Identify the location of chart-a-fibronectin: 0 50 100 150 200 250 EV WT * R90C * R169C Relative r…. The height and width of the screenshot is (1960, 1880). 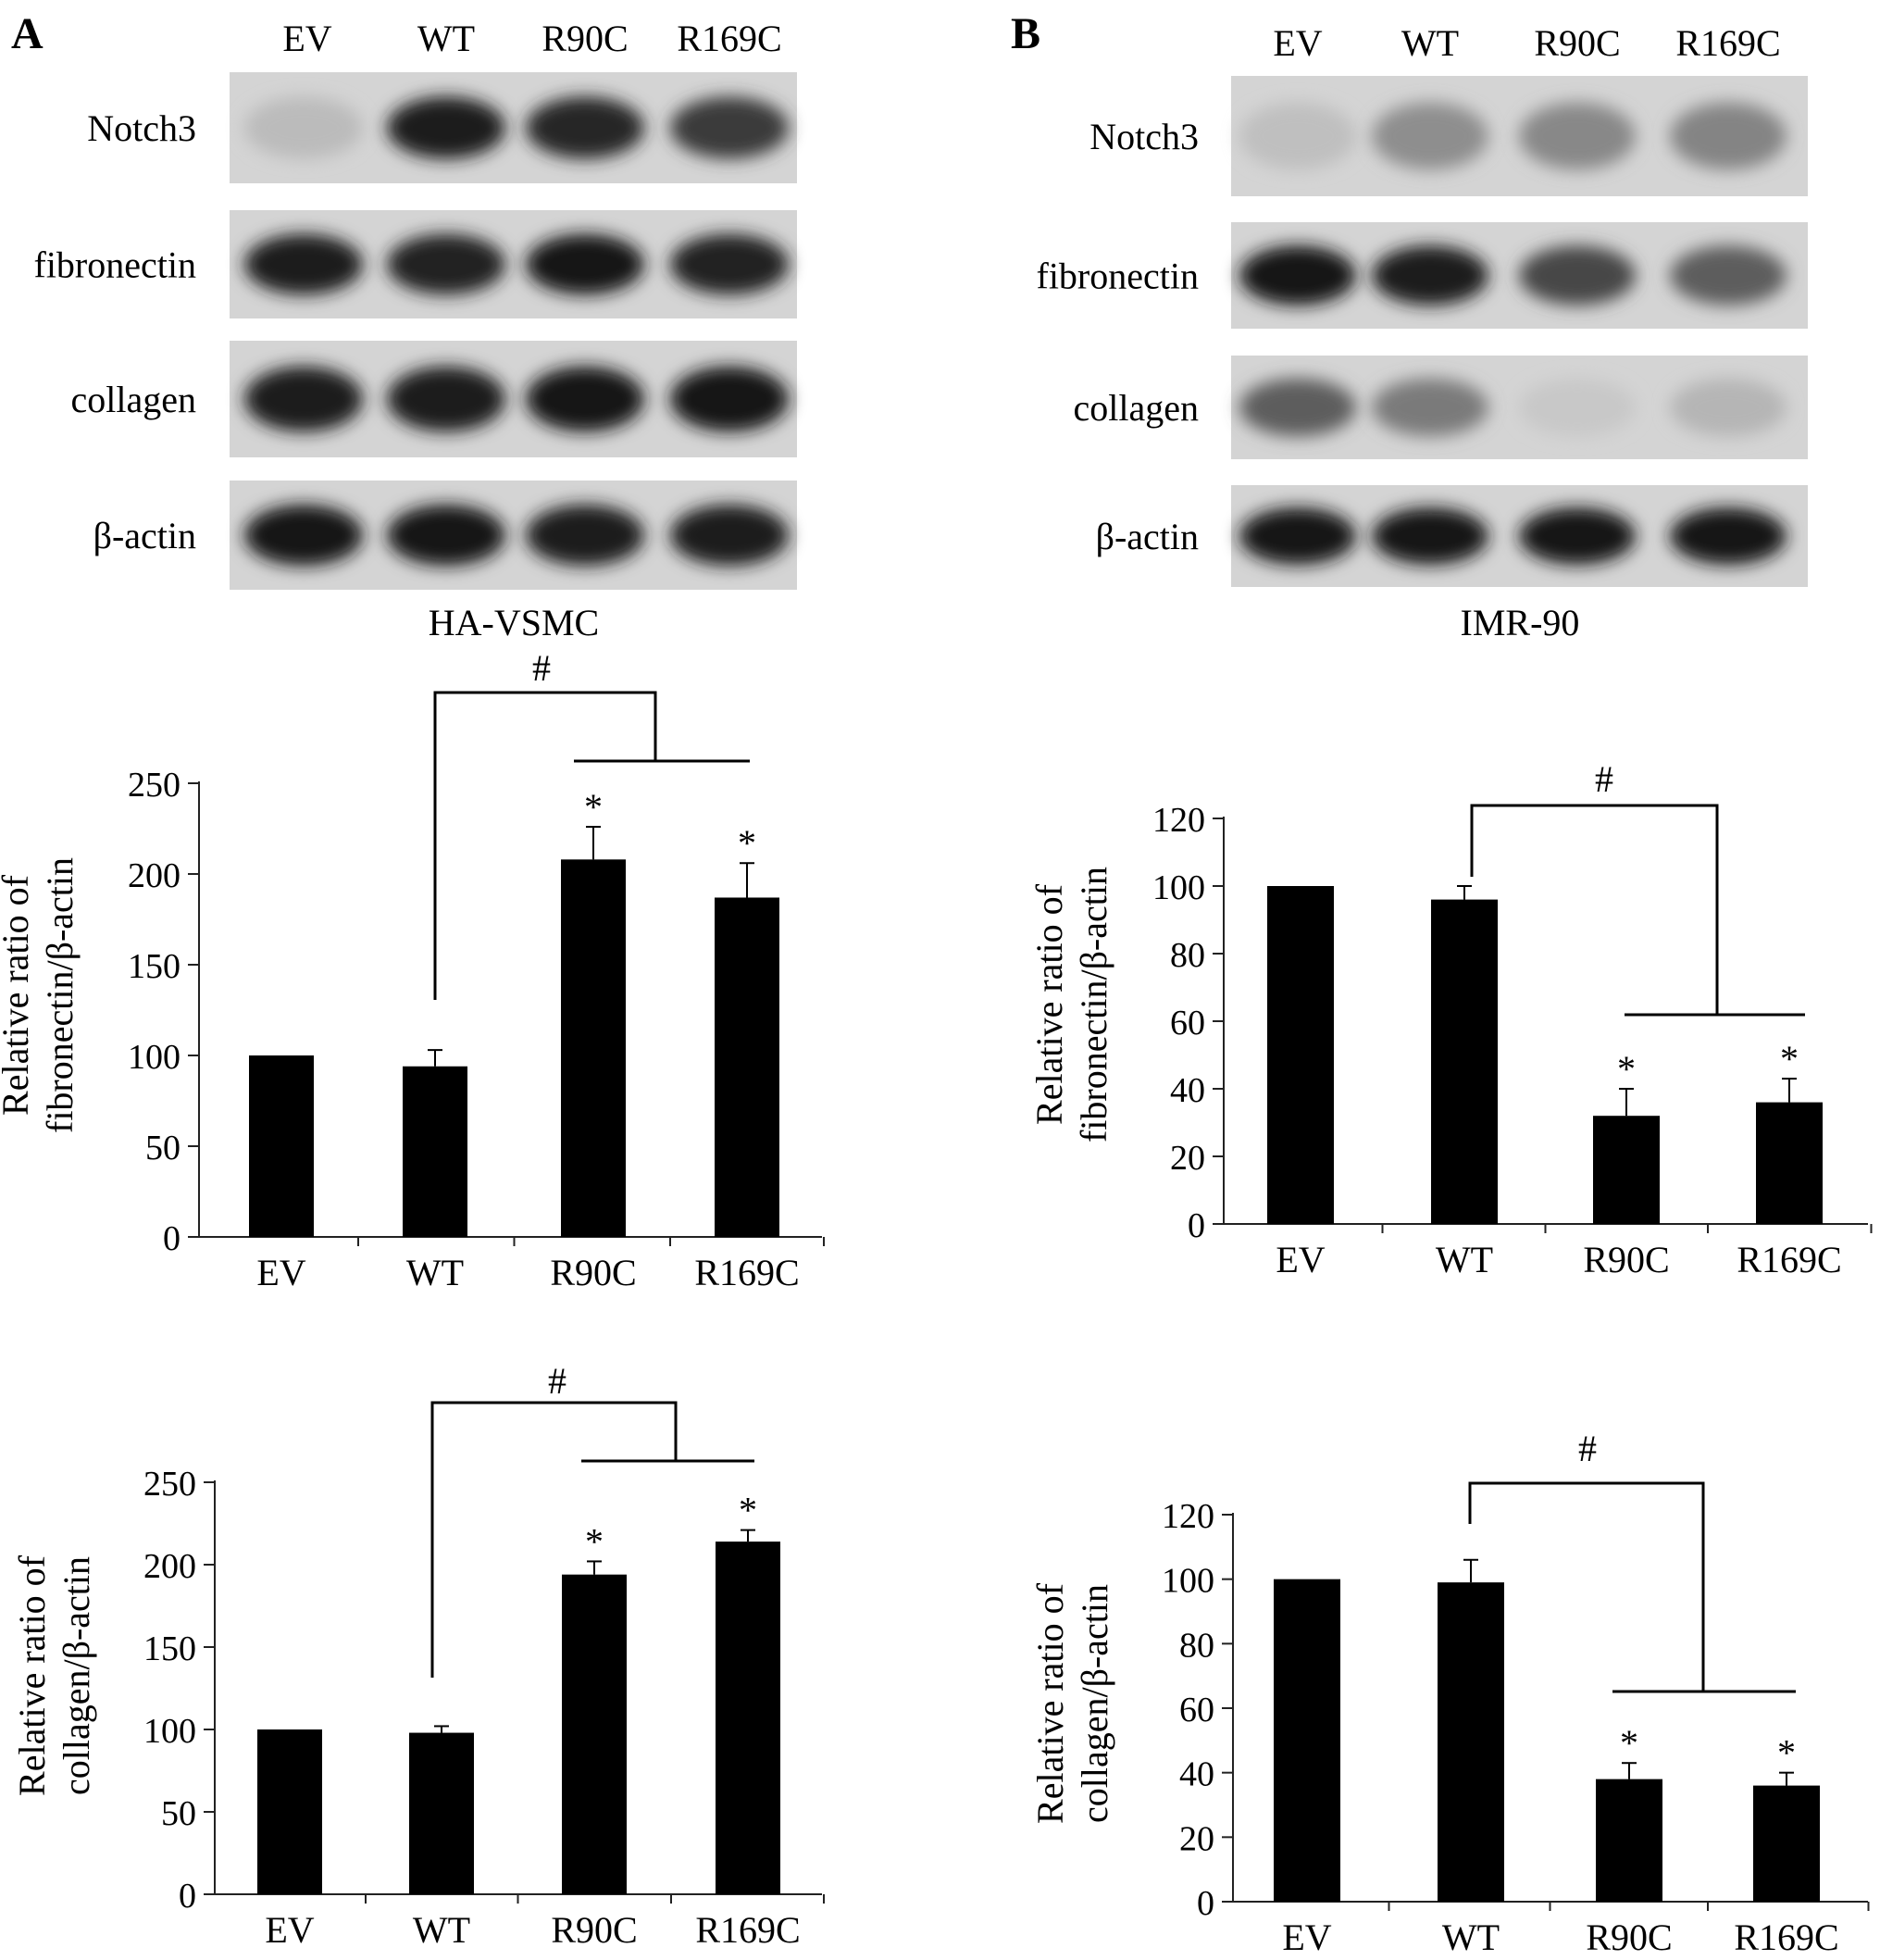
(413, 970).